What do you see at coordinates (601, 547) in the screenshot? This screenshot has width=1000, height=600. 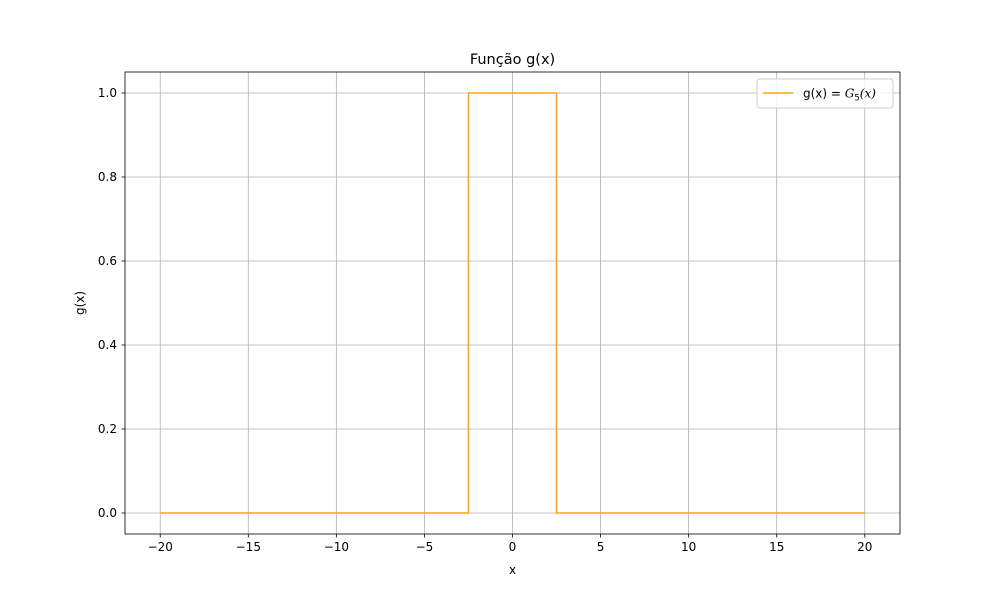 I see `x-tick-label: 5` at bounding box center [601, 547].